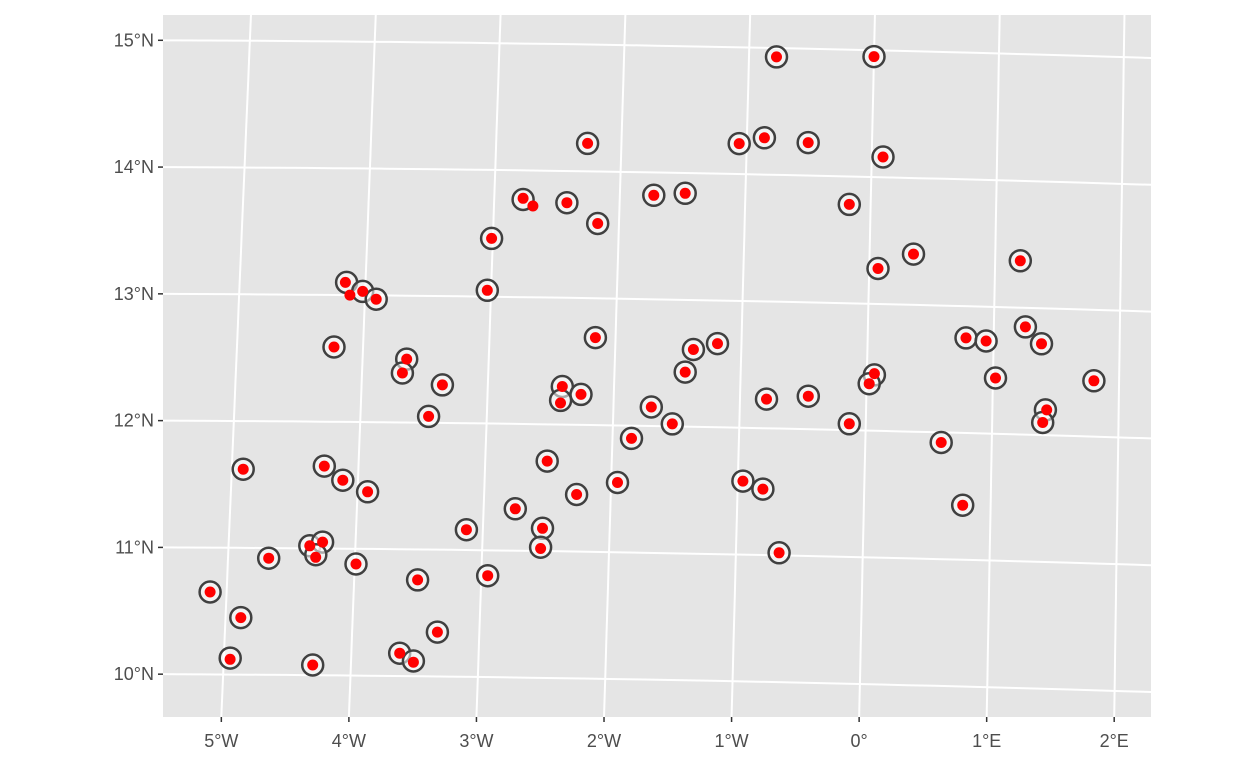 The height and width of the screenshot is (768, 1248). I want to click on y-tick-label: 10°N, so click(134, 674).